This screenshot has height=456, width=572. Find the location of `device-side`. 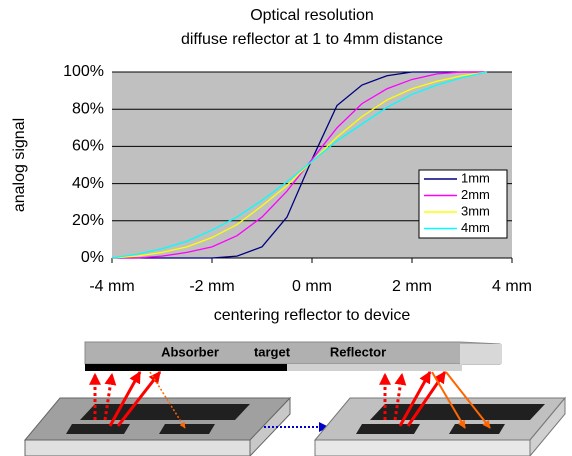

device-side is located at coordinates (547, 426).